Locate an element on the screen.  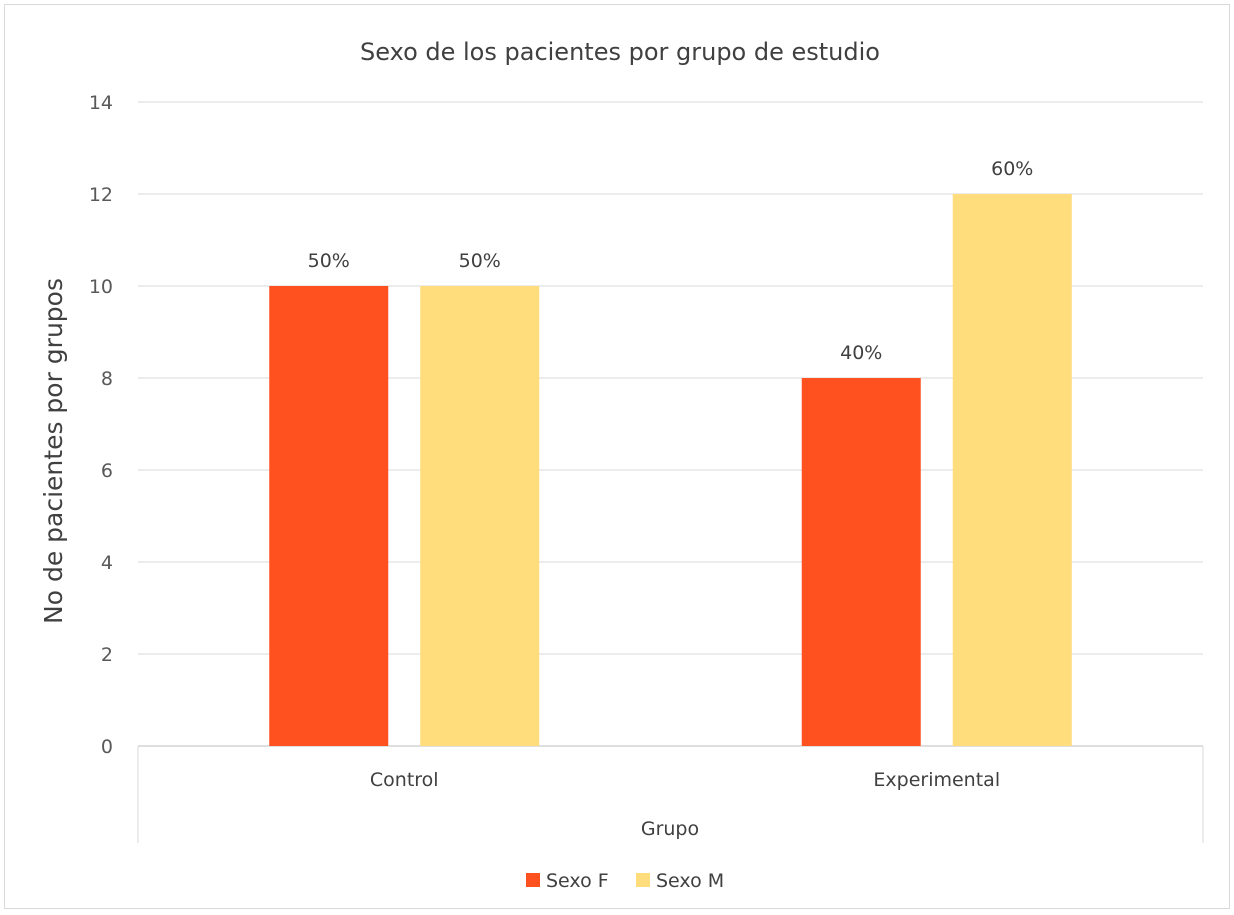
y-tick-label: 0 is located at coordinates (107, 747).